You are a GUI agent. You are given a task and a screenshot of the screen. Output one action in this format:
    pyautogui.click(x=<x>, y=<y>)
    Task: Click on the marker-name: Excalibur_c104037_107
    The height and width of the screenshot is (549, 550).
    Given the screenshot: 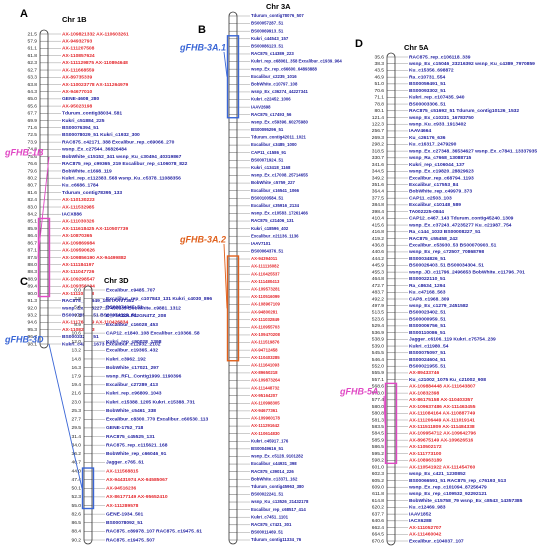 What is the action you would take?
    pyautogui.click(x=436, y=541)
    